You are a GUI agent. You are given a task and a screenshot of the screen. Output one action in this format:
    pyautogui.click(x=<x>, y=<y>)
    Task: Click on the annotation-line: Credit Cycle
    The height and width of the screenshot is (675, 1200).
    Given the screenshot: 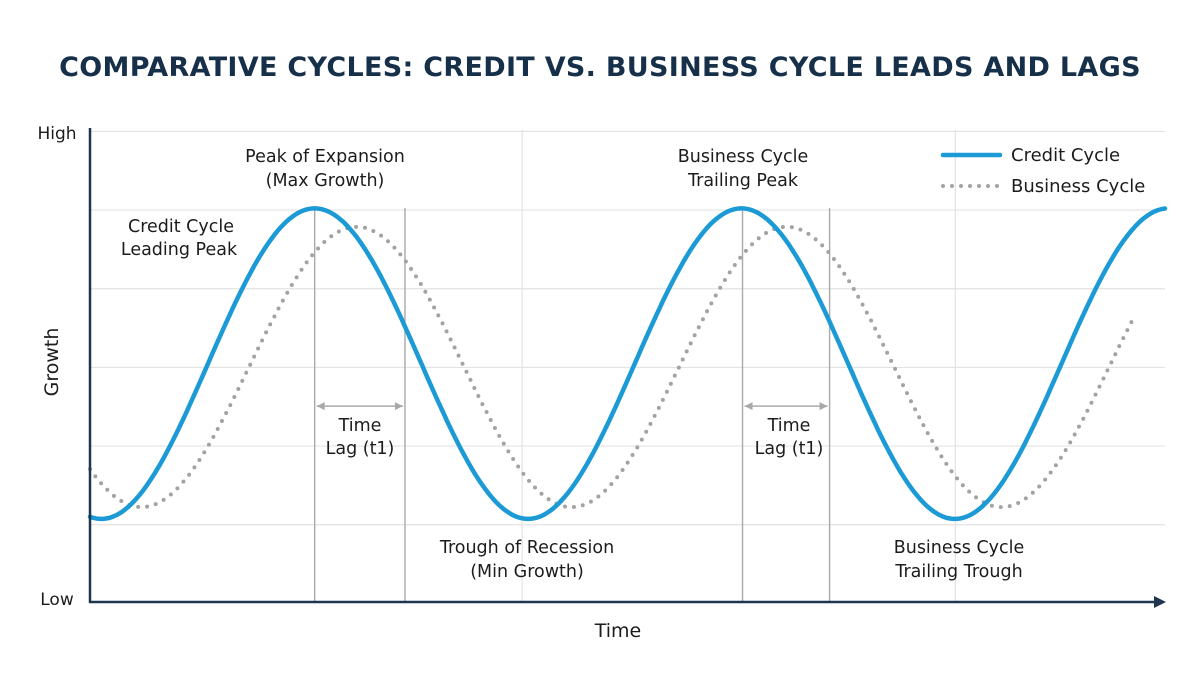 What is the action you would take?
    pyautogui.click(x=181, y=227)
    